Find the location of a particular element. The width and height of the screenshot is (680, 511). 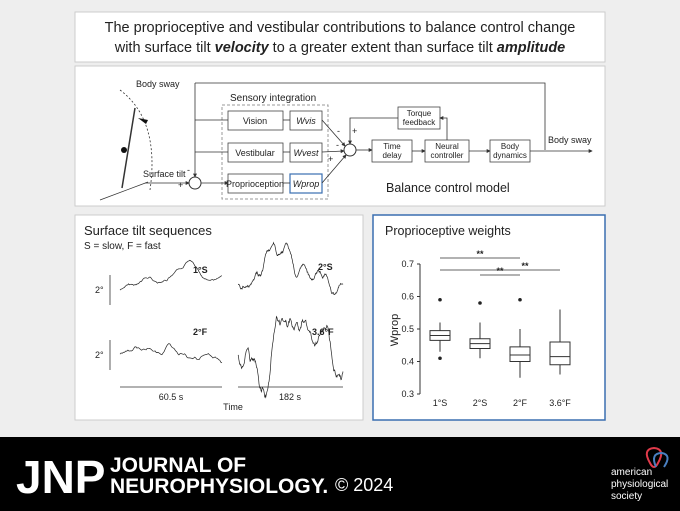

logo is located at coordinates (661, 459).